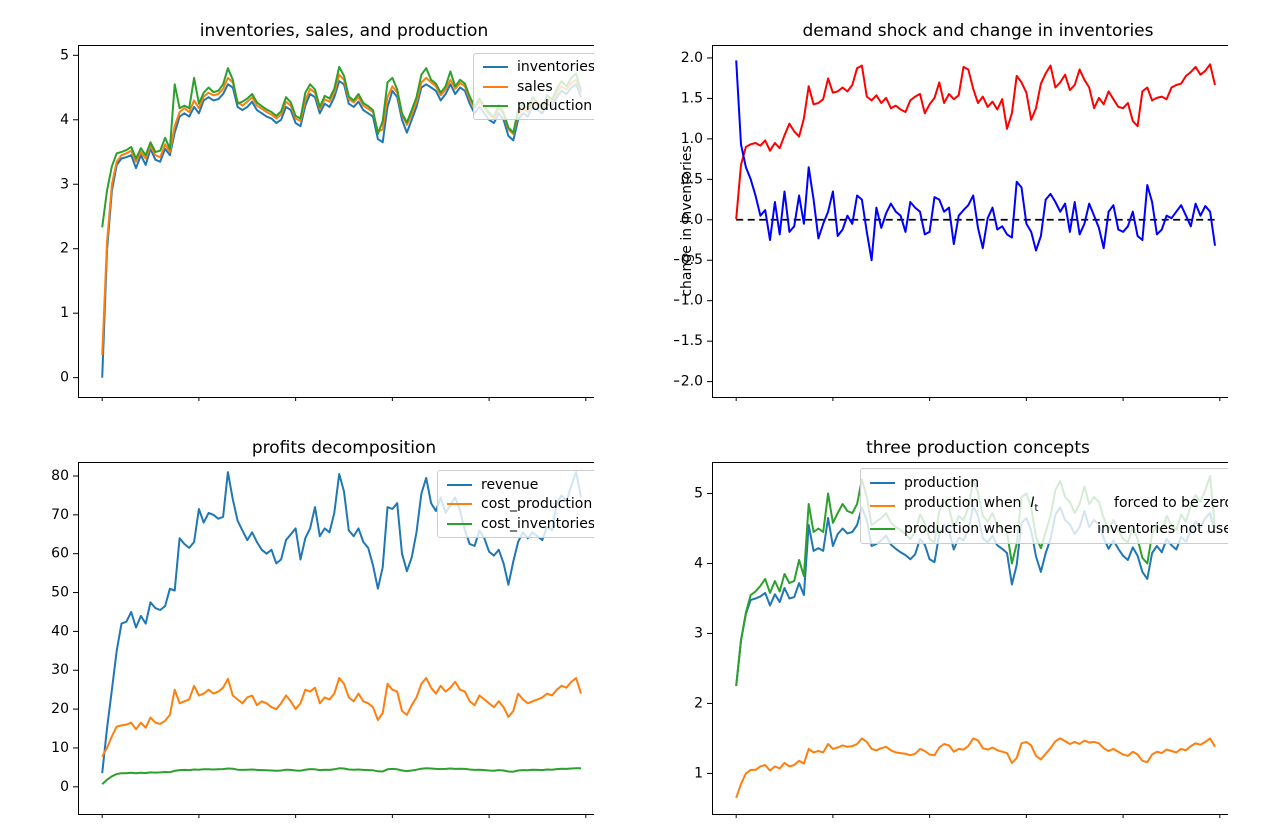  Describe the element at coordinates (692, 220) in the screenshot. I see `y-tick-label: 0.0` at that location.